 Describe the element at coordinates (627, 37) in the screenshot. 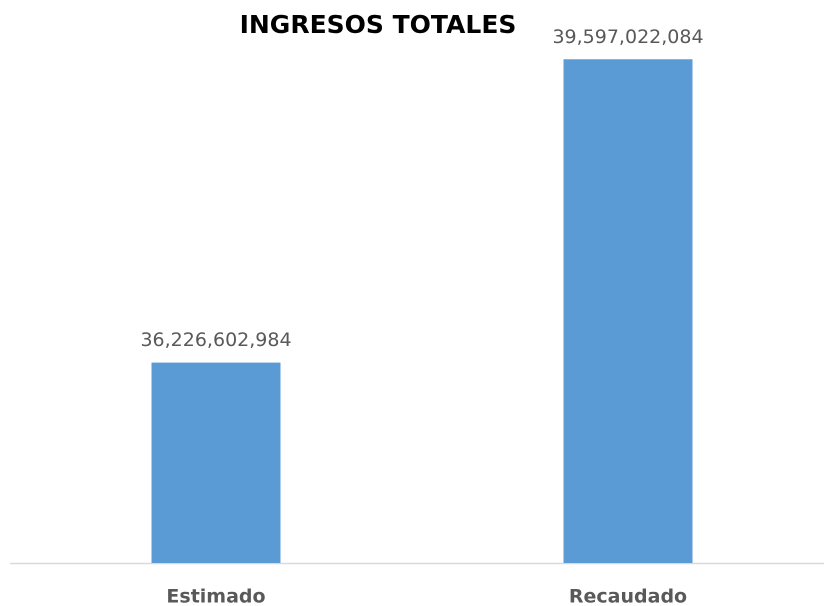

I see `data-label: 39,597,022,084` at that location.